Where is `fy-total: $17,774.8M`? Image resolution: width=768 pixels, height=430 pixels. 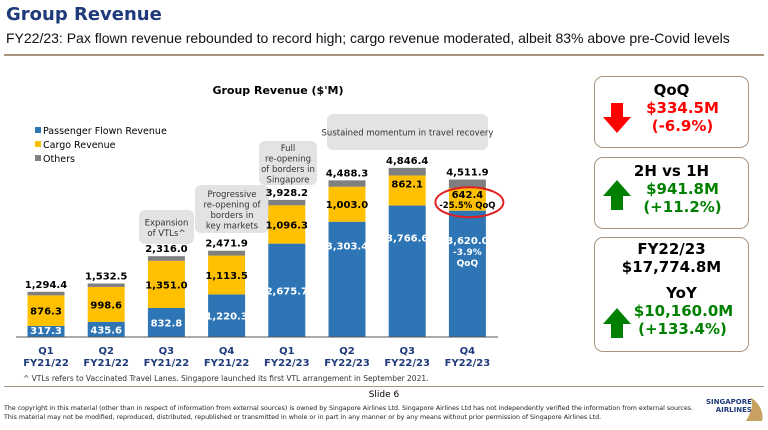 fy-total: $17,774.8M is located at coordinates (671, 267).